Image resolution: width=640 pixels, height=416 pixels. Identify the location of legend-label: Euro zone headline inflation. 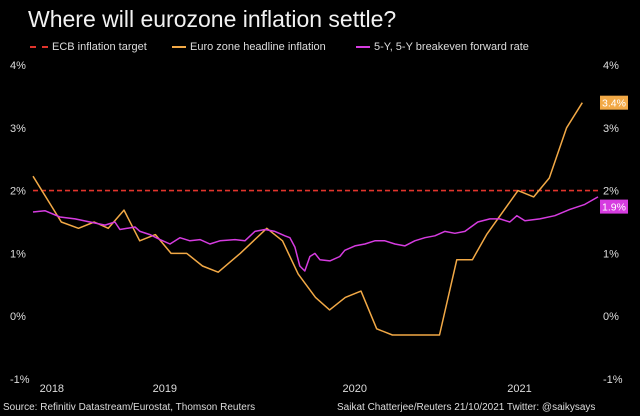
(258, 47).